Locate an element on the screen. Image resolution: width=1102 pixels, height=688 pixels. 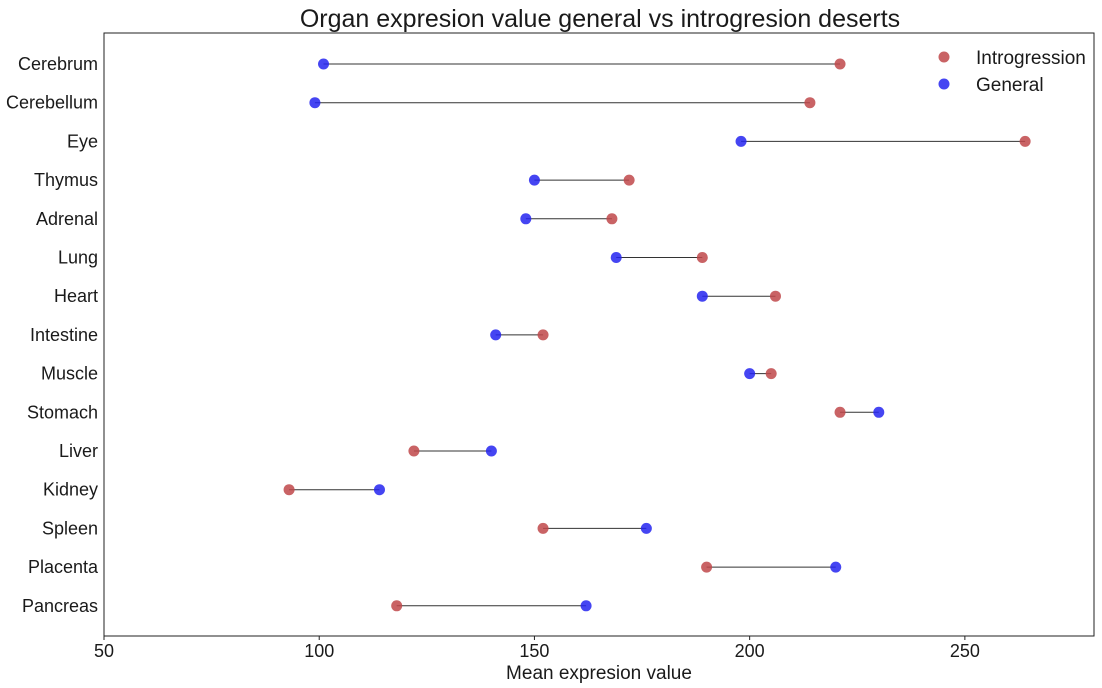
point-introgression-muscle is located at coordinates (771, 374).